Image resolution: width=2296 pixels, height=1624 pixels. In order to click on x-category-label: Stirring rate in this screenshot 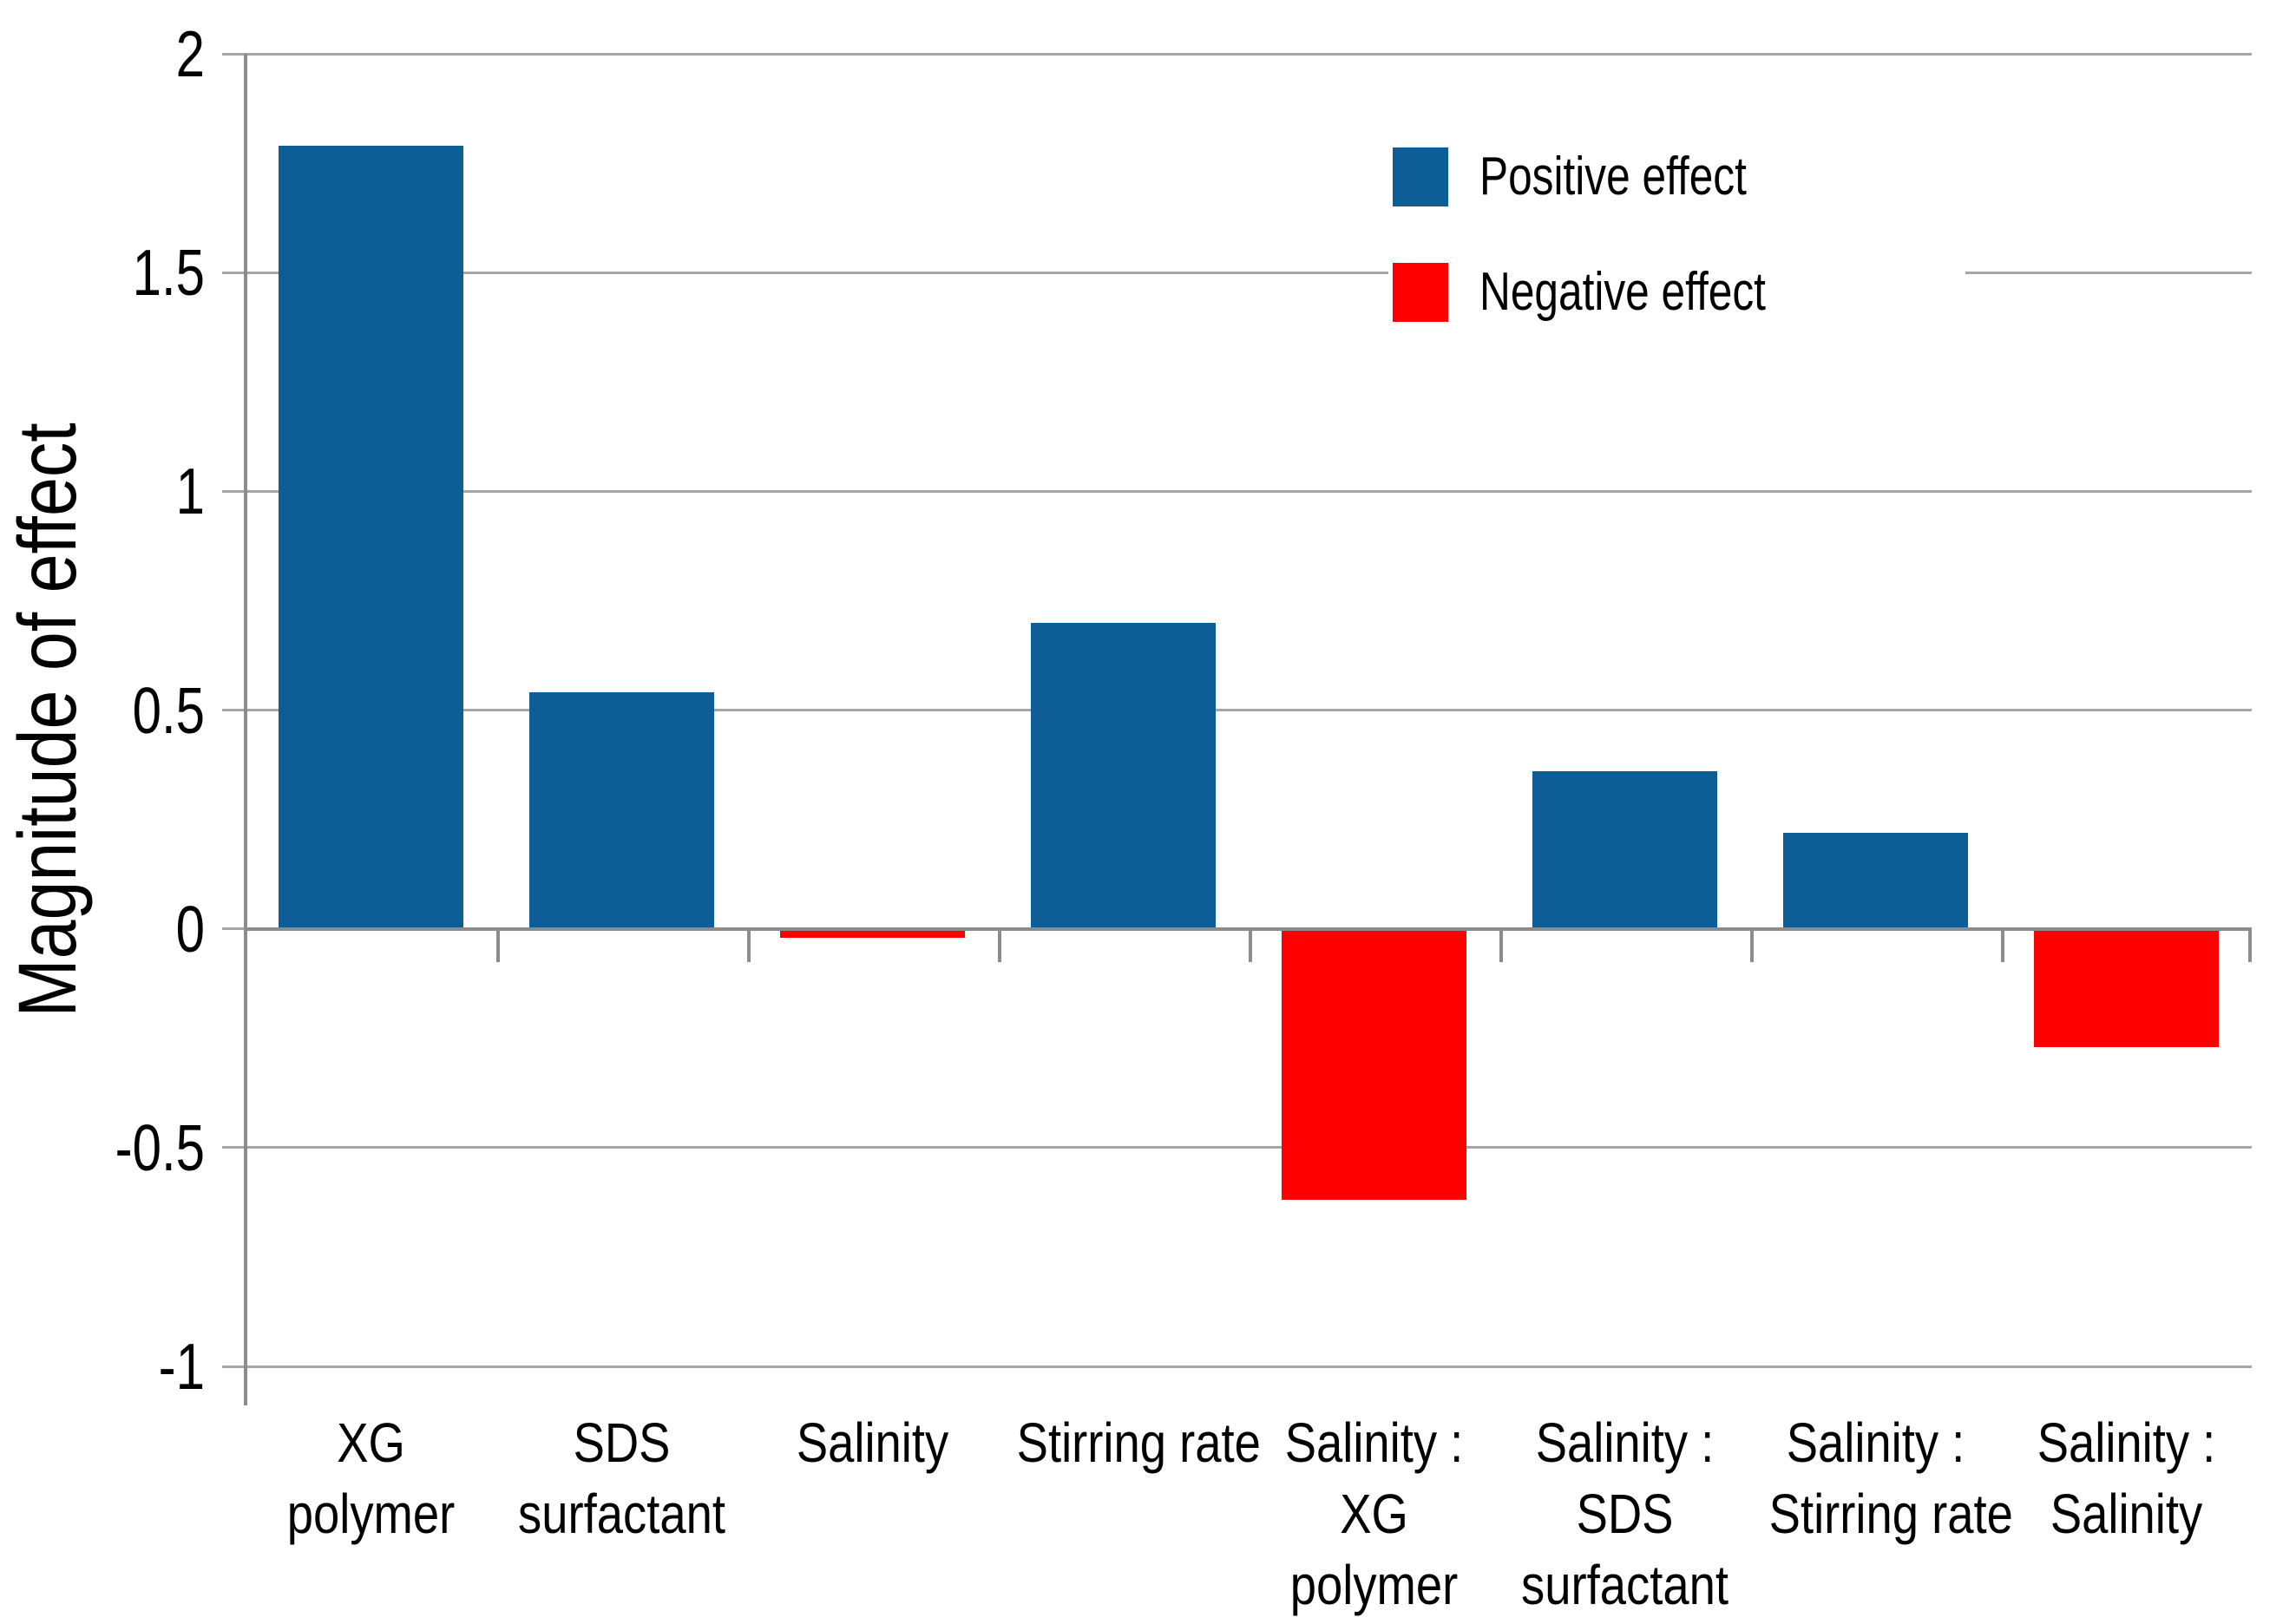, I will do `click(1138, 1442)`.